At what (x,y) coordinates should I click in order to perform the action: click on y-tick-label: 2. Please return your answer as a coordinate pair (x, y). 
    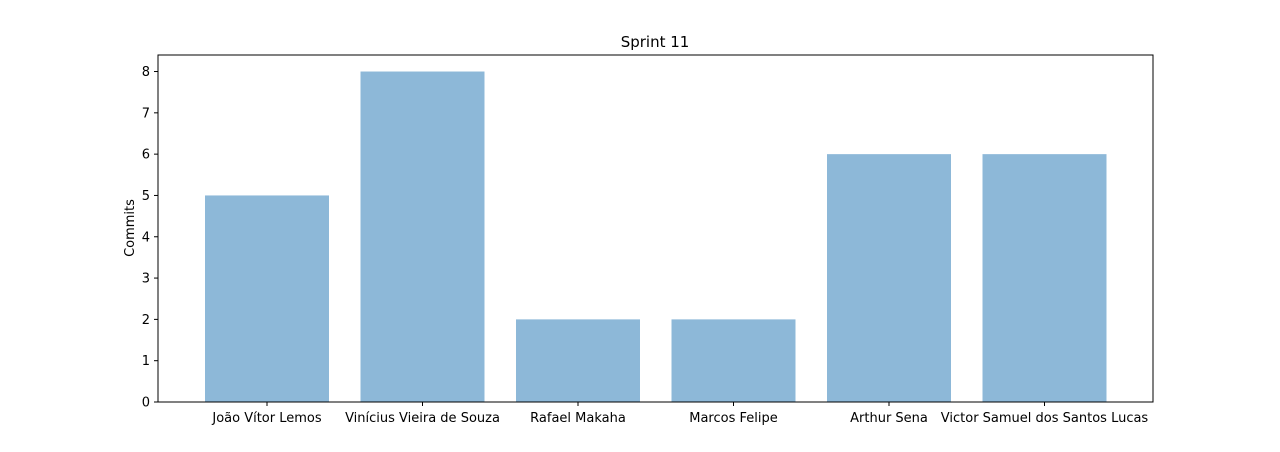
    Looking at the image, I should click on (146, 320).